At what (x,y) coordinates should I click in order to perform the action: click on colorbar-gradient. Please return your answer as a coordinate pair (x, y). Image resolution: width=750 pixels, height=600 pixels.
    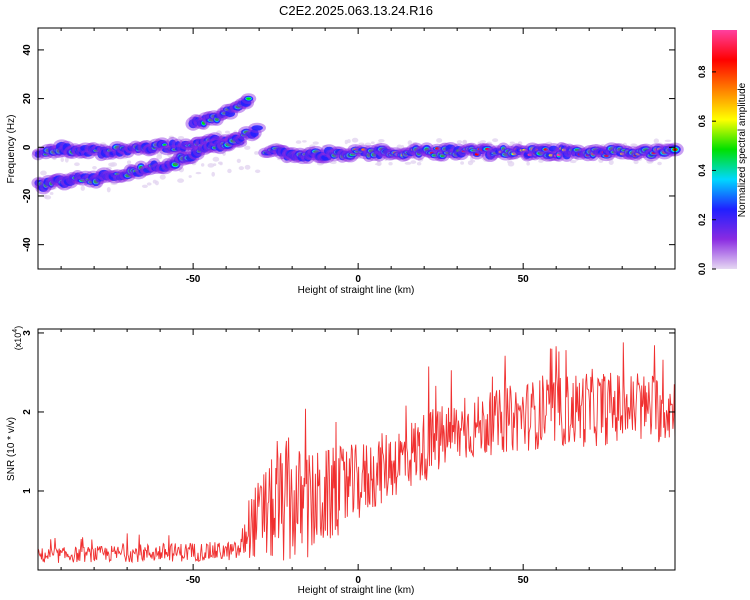
    Looking at the image, I should click on (724, 149).